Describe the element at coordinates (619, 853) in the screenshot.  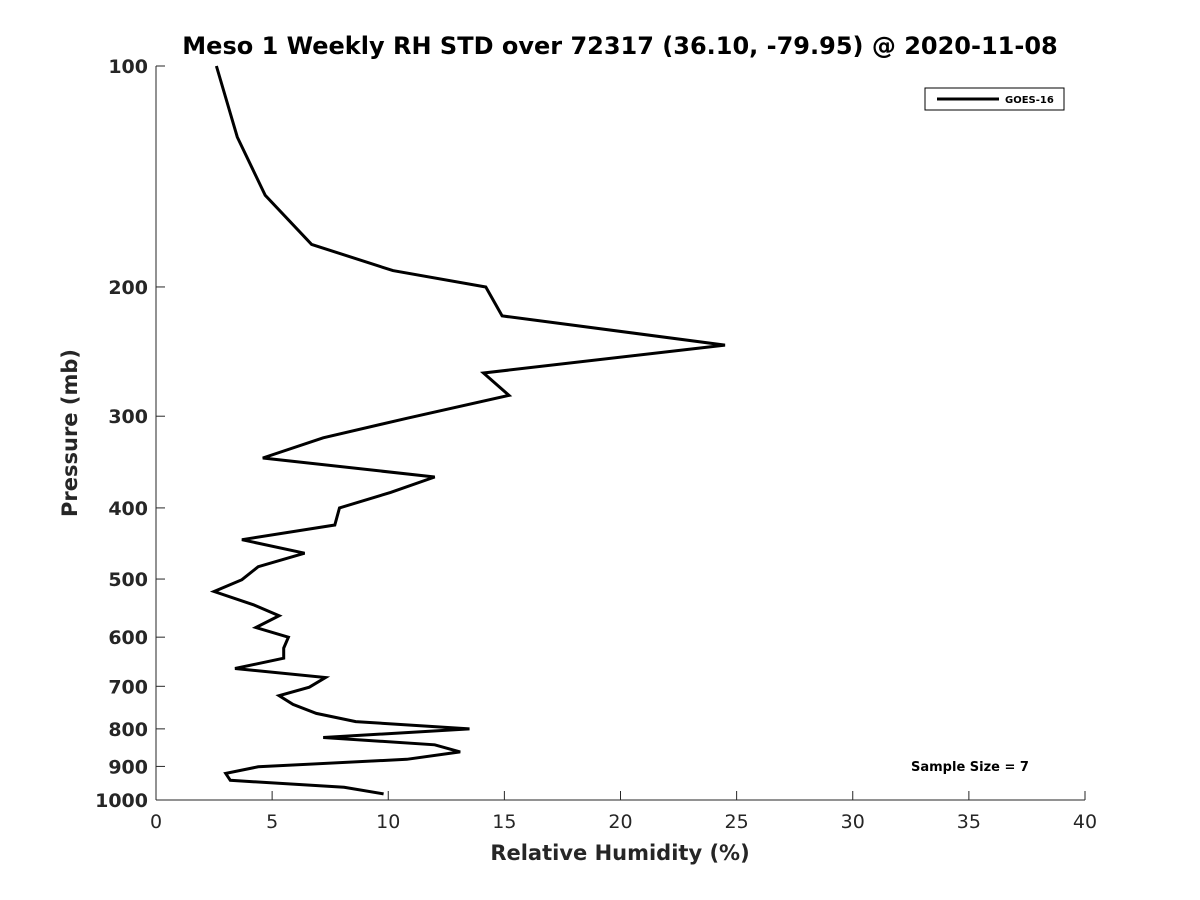
I see `x-axis-label: Relative Humidity (%)` at that location.